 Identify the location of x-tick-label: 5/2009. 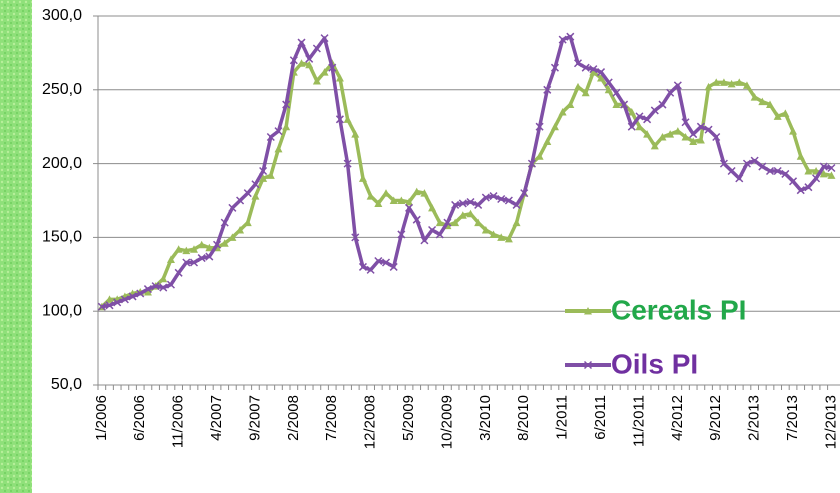
(408, 418).